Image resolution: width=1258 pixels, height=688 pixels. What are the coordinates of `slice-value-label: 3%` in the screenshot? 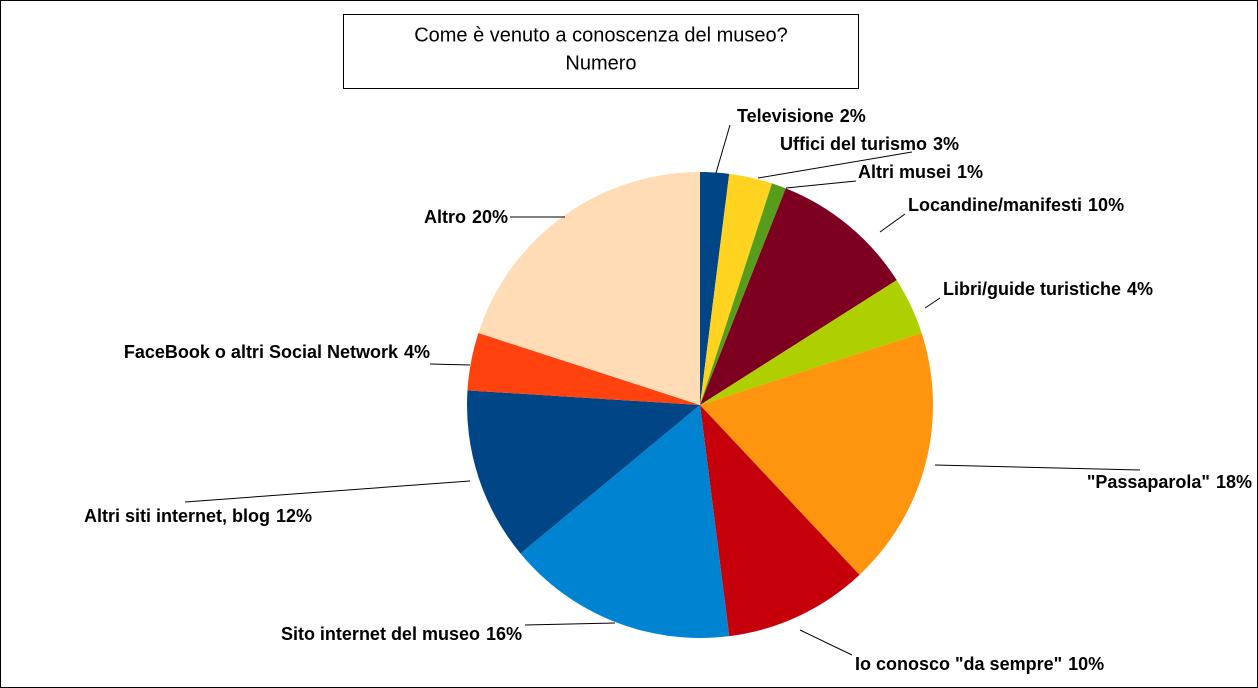 It's located at (946, 144).